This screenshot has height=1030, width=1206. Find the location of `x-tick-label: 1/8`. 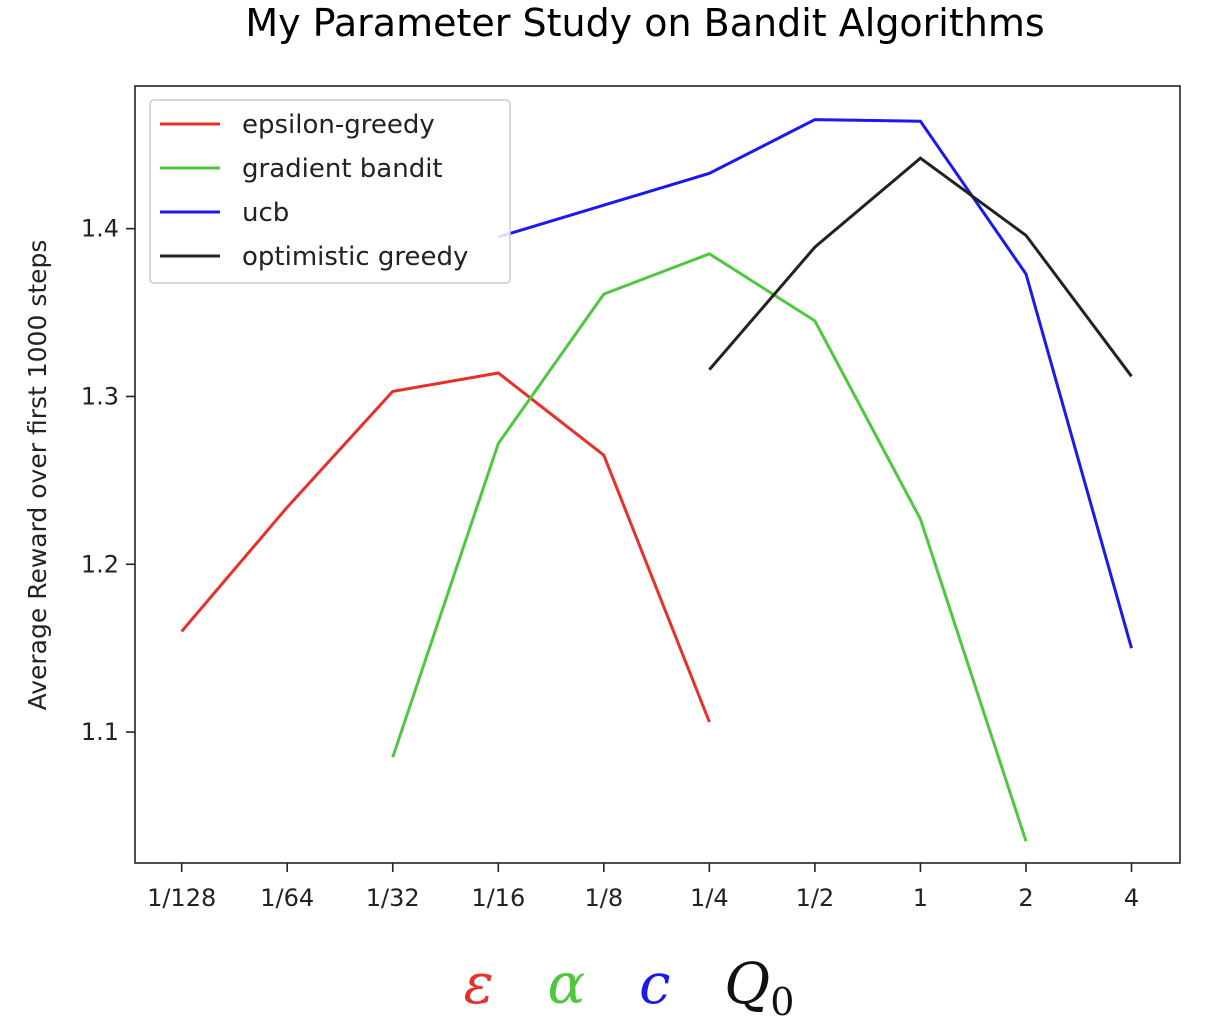

x-tick-label: 1/8 is located at coordinates (604, 898).